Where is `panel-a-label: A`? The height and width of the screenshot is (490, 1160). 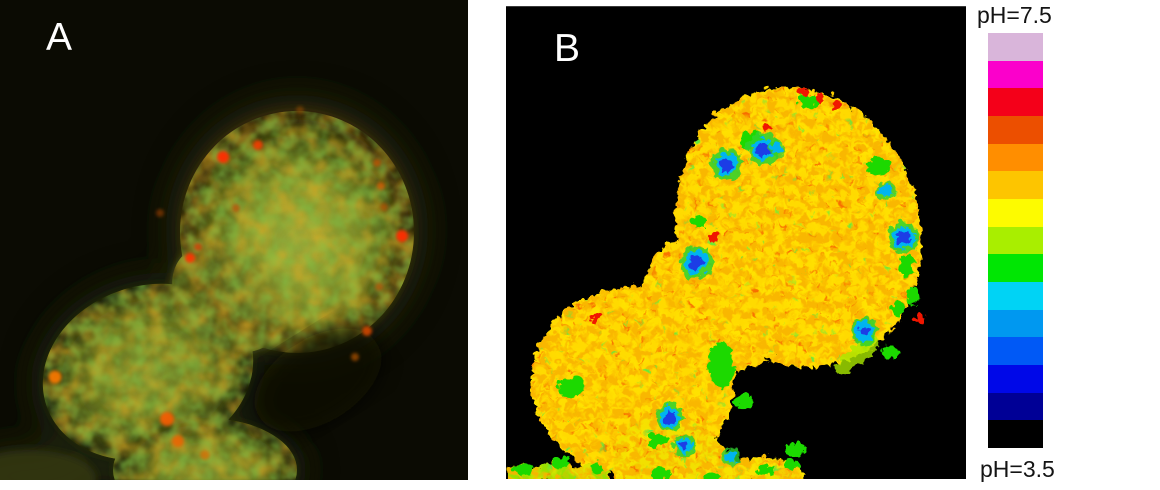 panel-a-label: A is located at coordinates (59, 37).